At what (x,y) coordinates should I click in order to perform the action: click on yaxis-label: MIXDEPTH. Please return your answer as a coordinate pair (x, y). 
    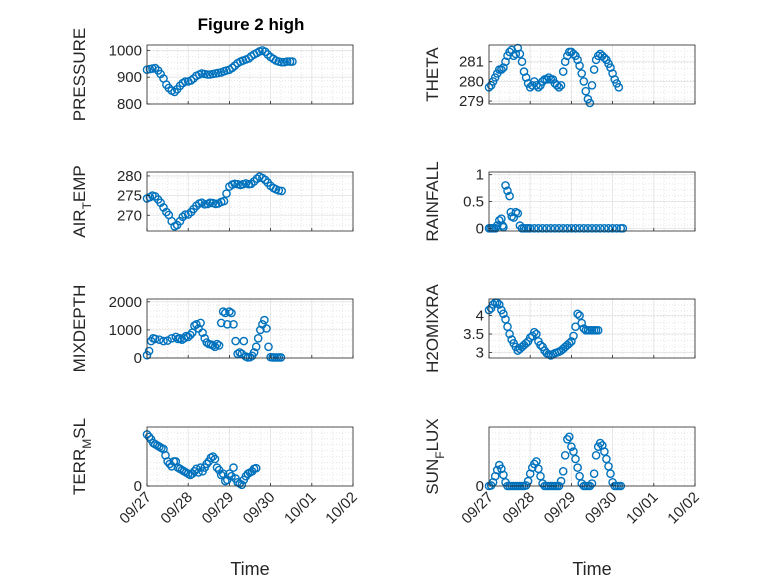
    Looking at the image, I should click on (79, 329).